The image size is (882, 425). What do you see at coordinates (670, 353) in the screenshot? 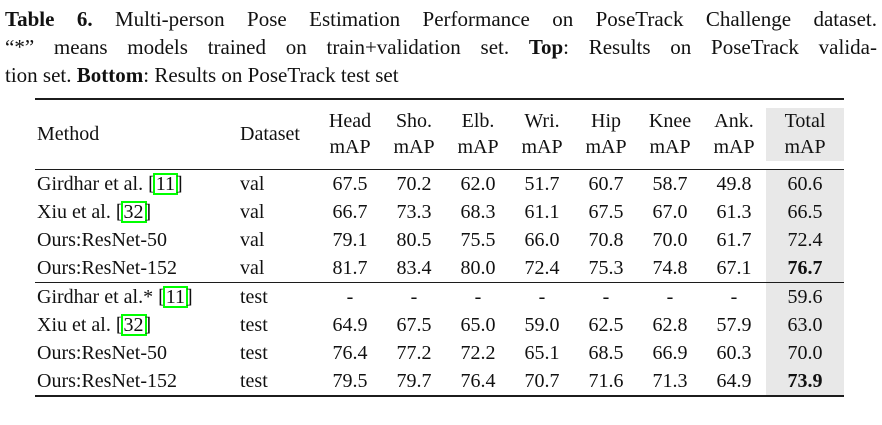
I see `metric-value-cell: 66.9` at bounding box center [670, 353].